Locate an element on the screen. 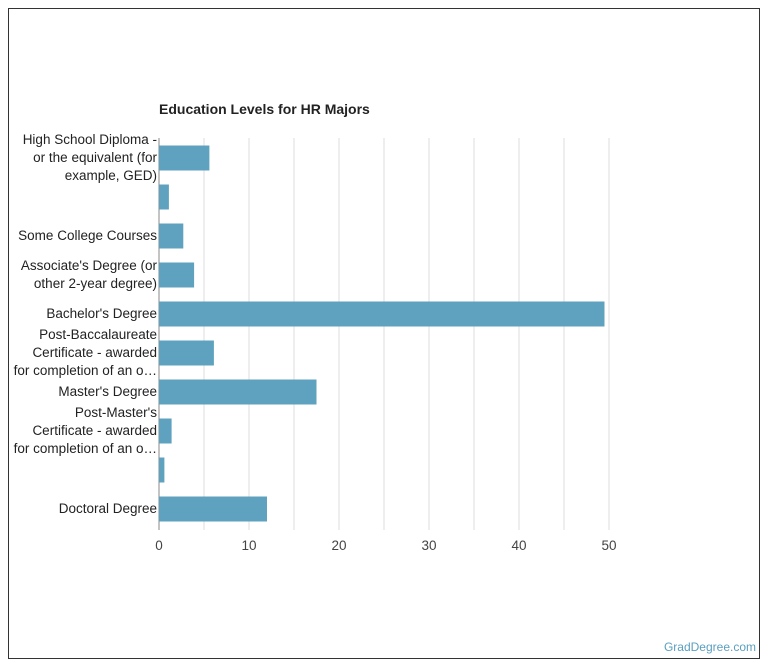 The width and height of the screenshot is (770, 670). x-tick-label: 10 is located at coordinates (248, 545).